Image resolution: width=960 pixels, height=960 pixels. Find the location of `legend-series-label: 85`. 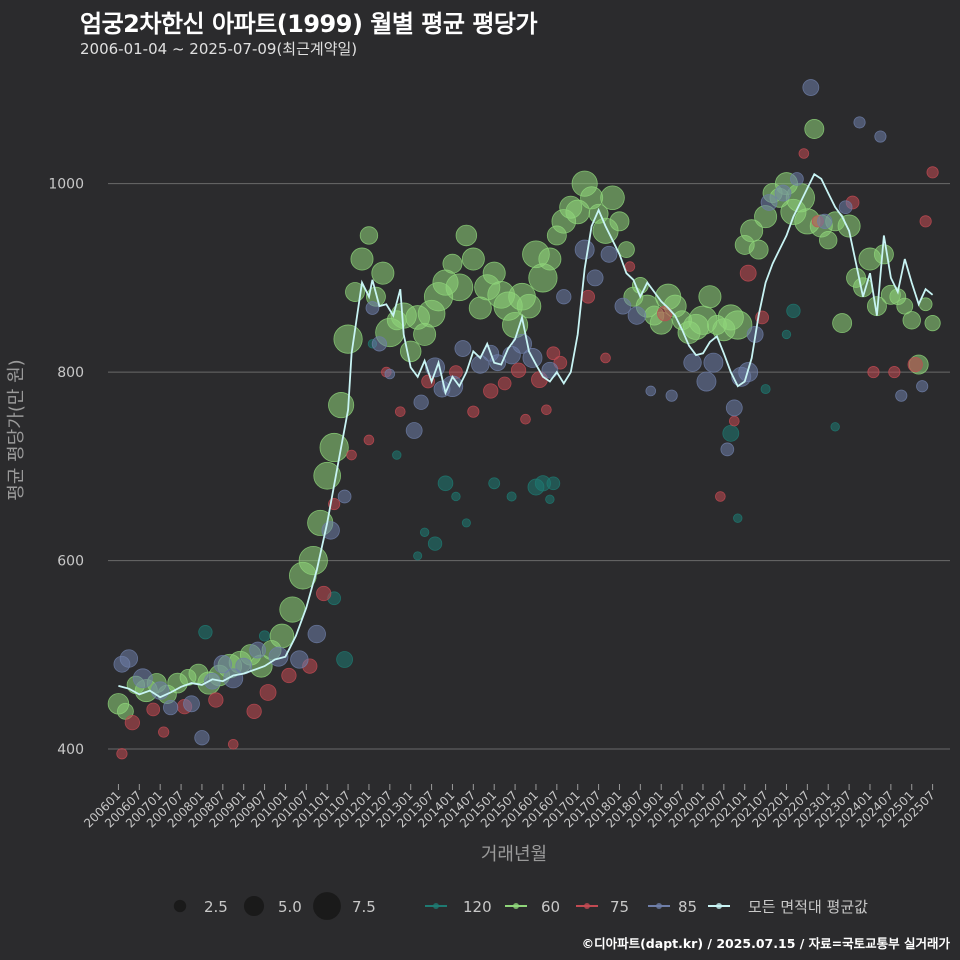

legend-series-label: 85 is located at coordinates (687, 907).